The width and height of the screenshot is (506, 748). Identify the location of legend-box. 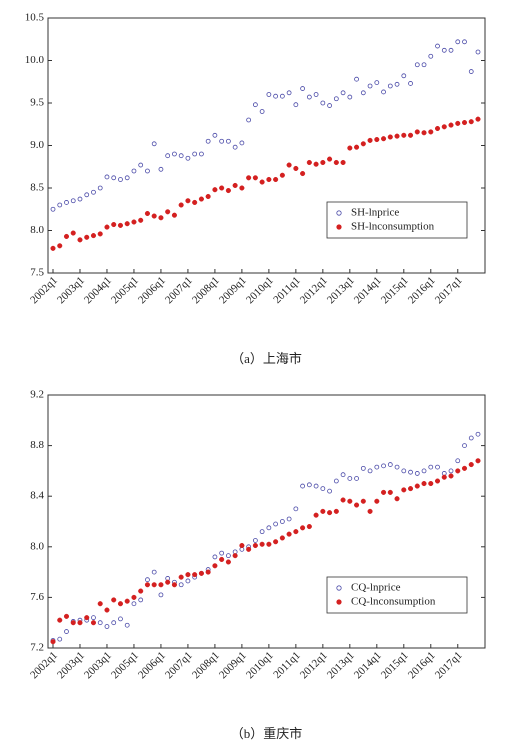
(397, 595).